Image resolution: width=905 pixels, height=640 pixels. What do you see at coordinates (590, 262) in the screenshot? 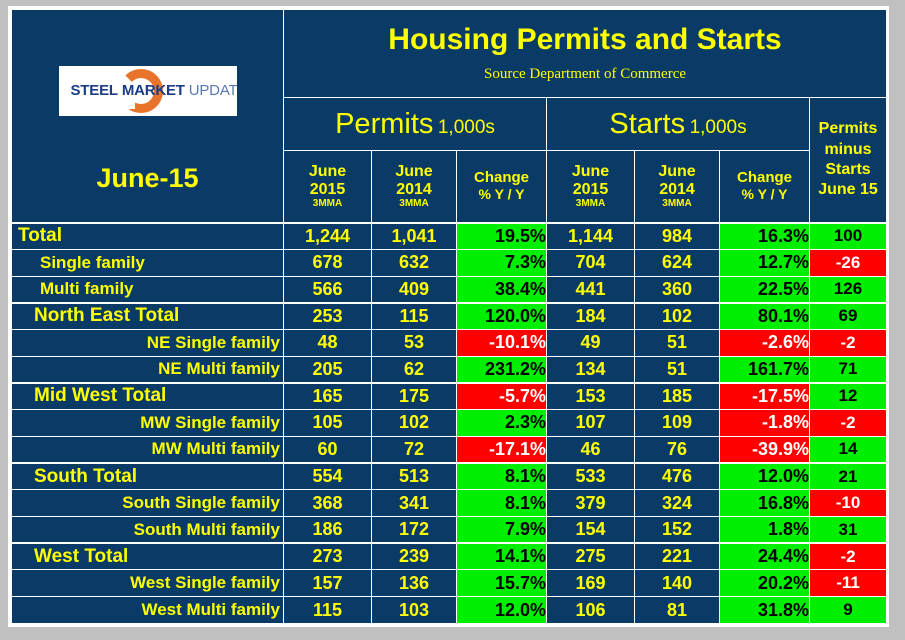
I see `cell-starts-2015: 704` at bounding box center [590, 262].